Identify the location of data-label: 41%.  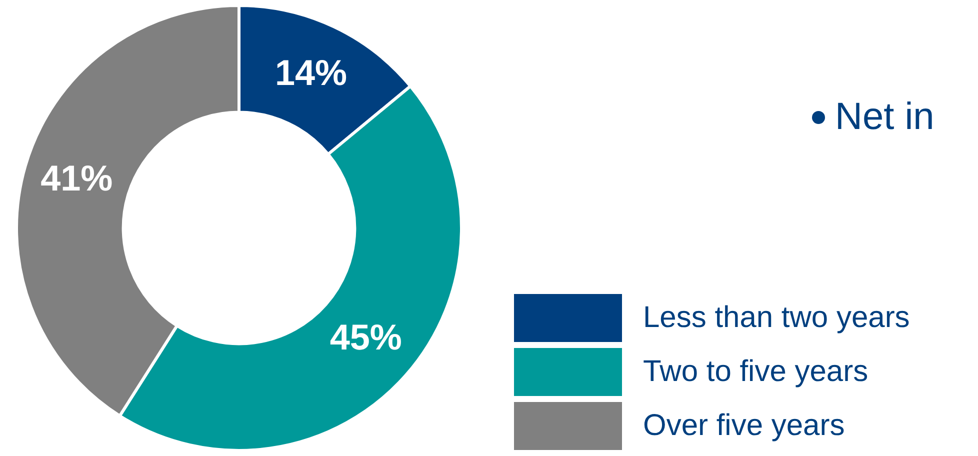
(76, 178).